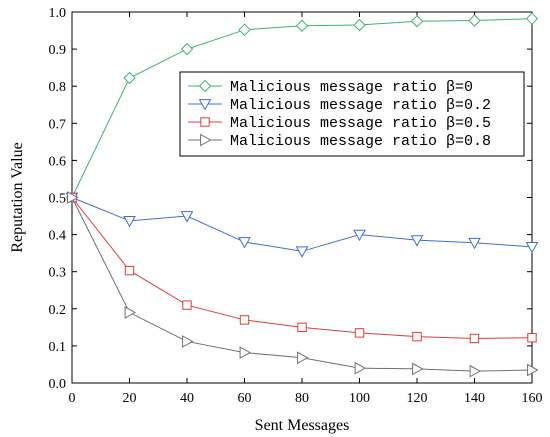 Image resolution: width=550 pixels, height=437 pixels. Describe the element at coordinates (17, 197) in the screenshot. I see `y-axis-title: Reputation Value` at that location.